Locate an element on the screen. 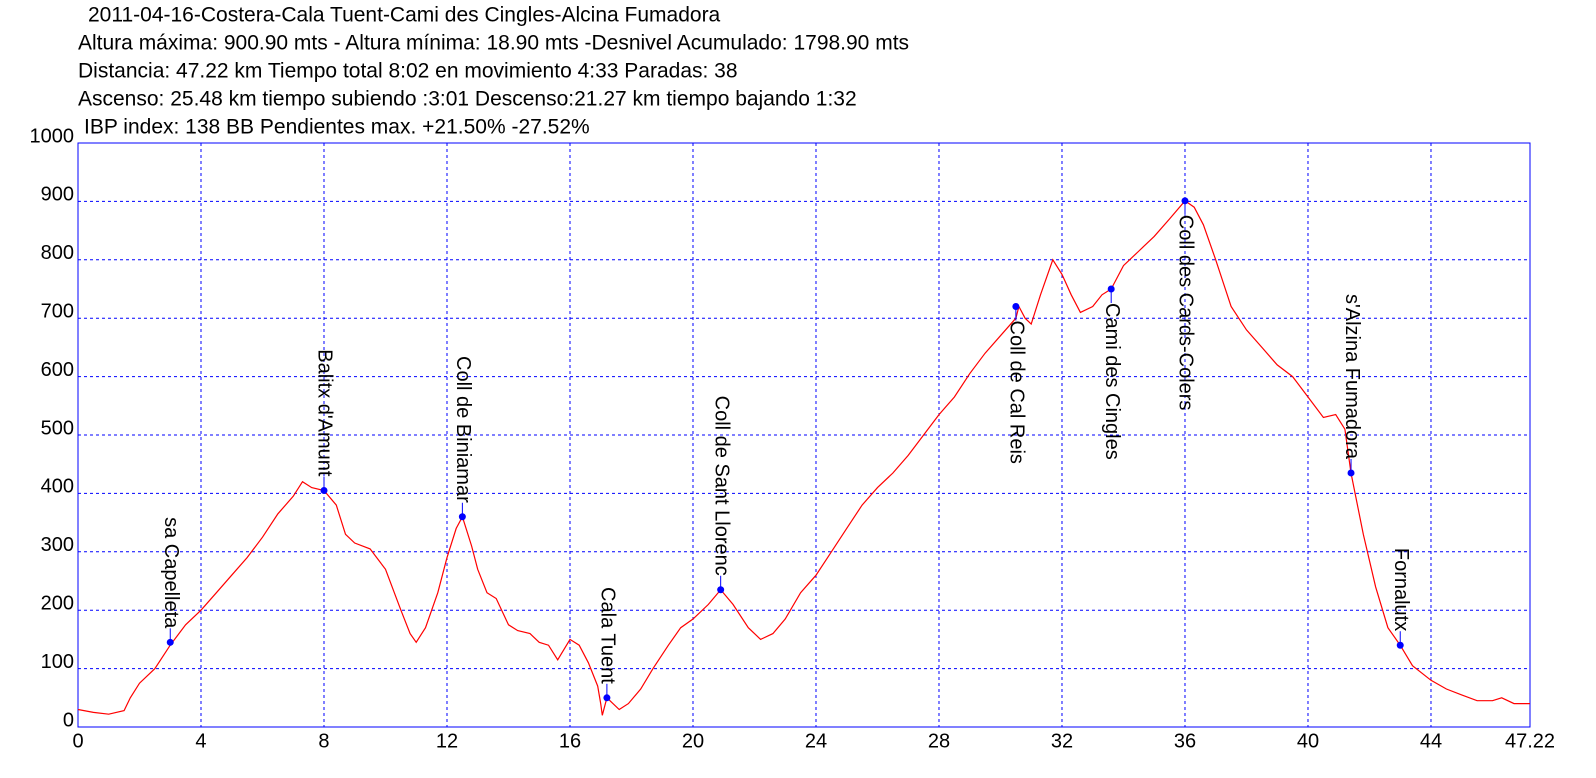  y-tick-label: 1000 is located at coordinates (52, 136).